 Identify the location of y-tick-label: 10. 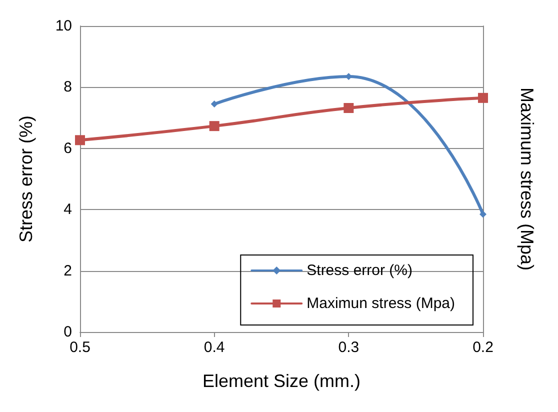
(63, 26).